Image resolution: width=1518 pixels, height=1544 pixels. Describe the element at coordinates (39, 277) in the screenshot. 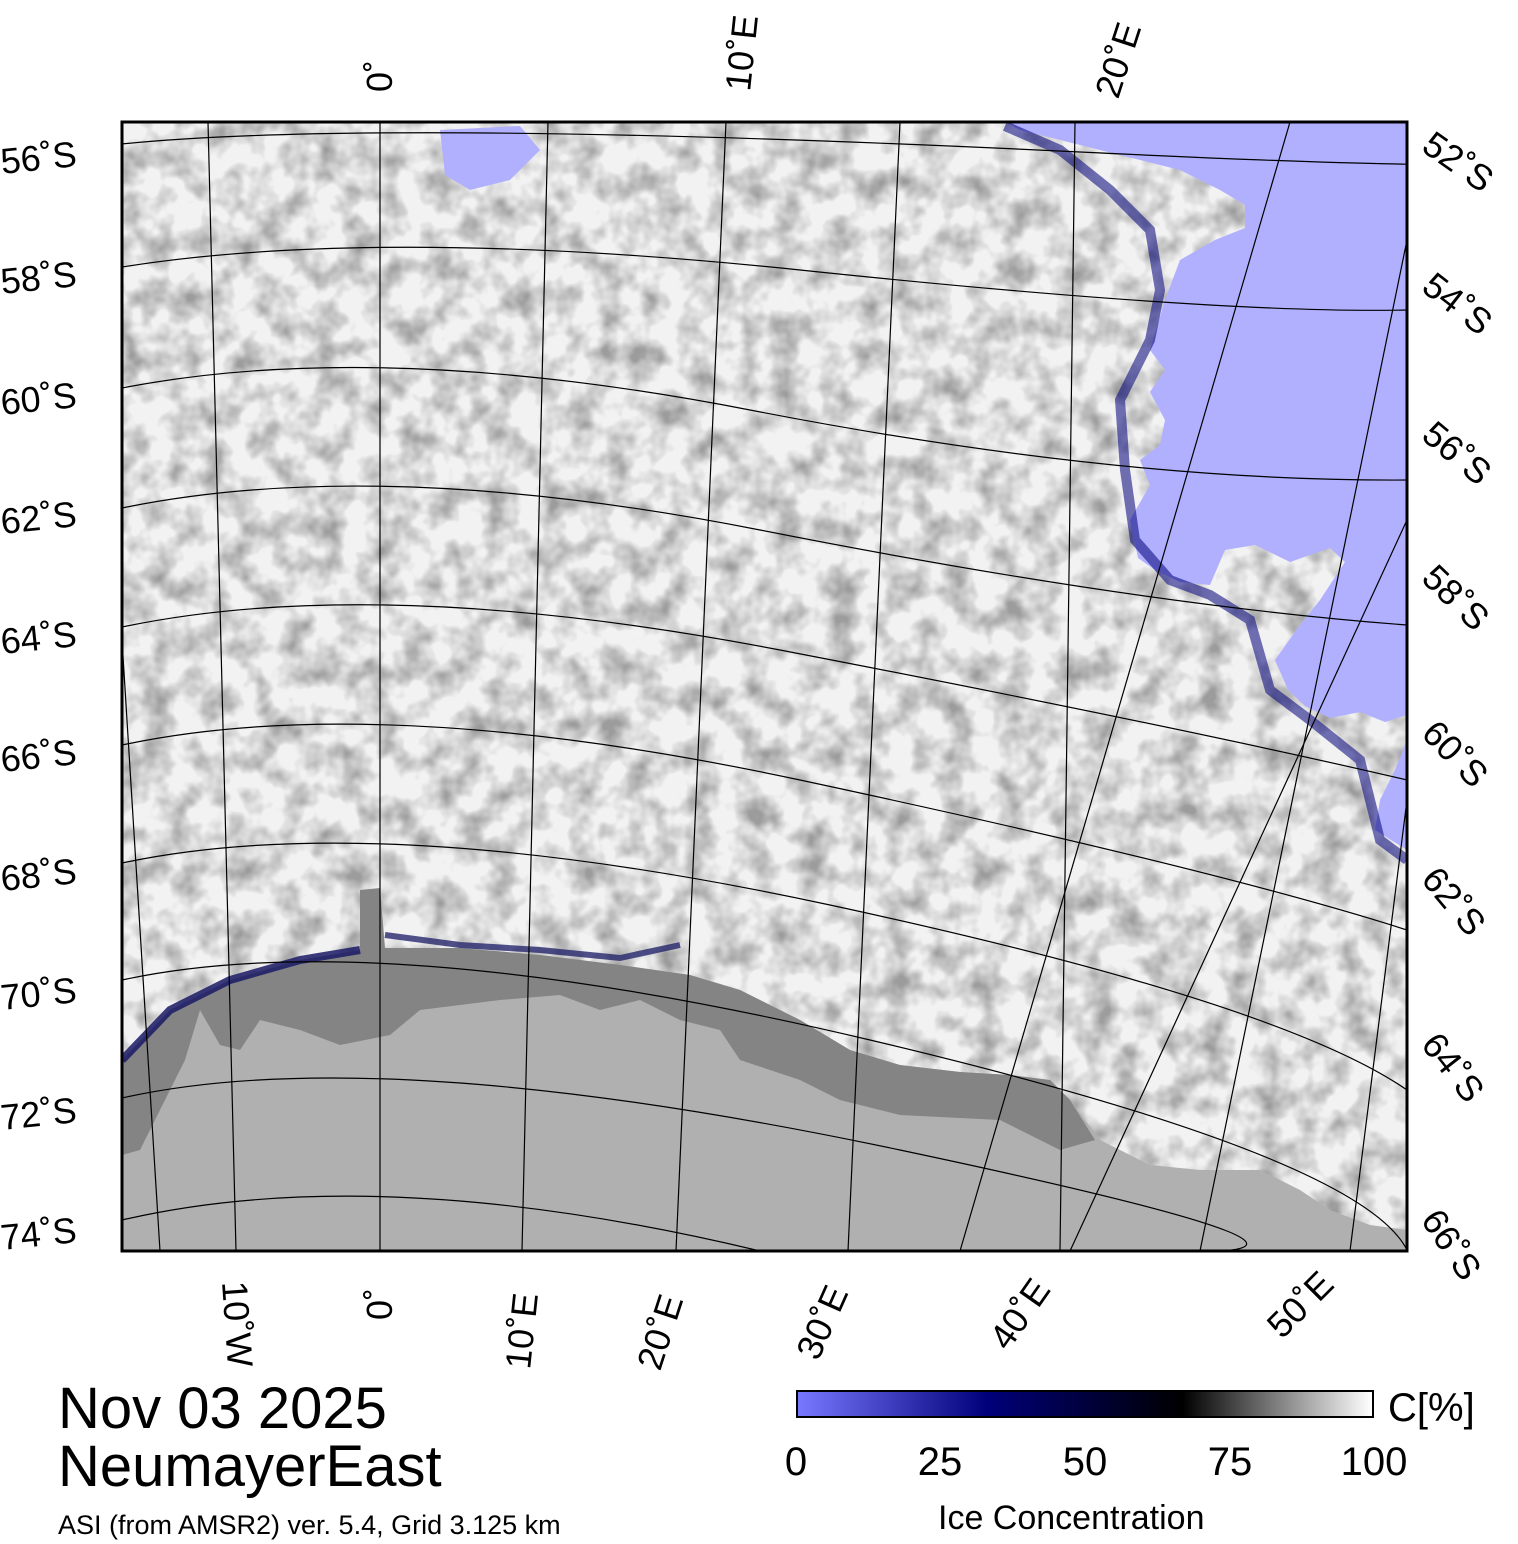

I see `lat-label-left: 58˚S` at that location.